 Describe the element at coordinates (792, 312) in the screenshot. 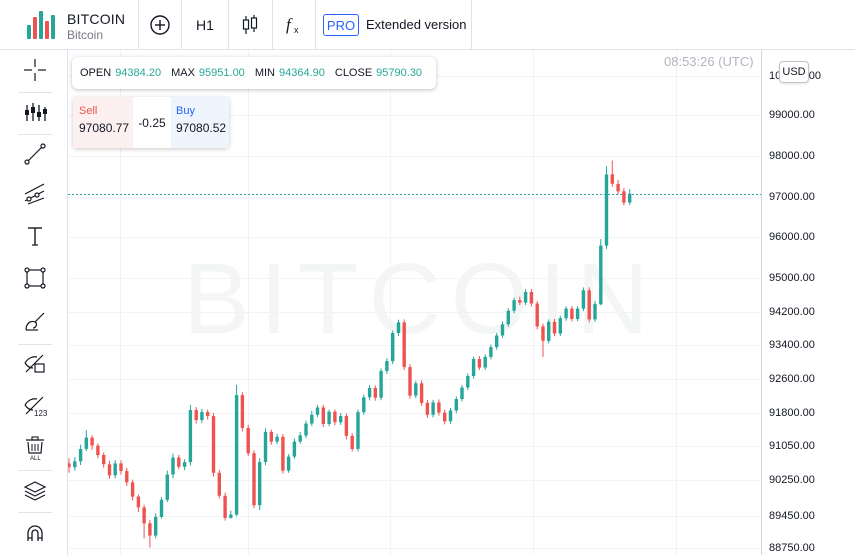

I see `price-tick-label: 94200.00` at that location.